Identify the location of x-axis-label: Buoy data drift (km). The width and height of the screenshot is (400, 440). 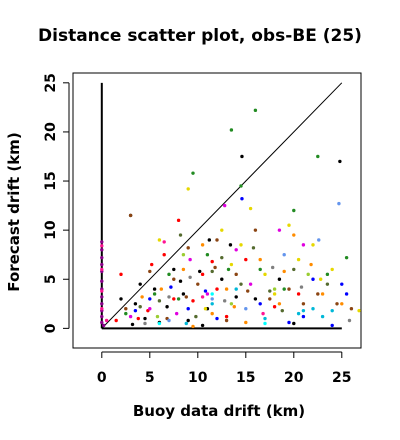
(219, 411).